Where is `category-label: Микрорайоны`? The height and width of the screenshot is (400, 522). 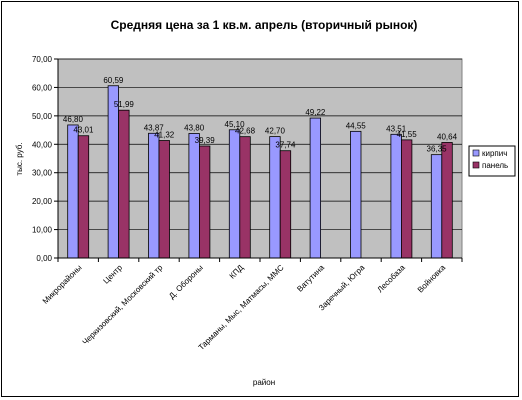
category-label: Микрорайоны is located at coordinates (62, 284).